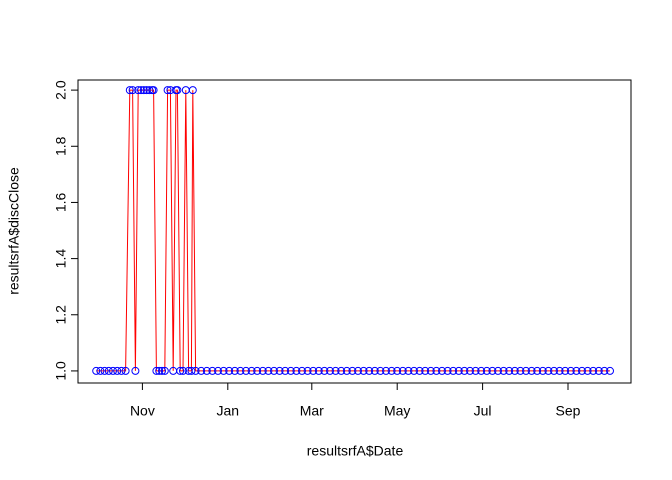 The image size is (672, 480). I want to click on x-axis-title: resultsrfA$Date, so click(355, 451).